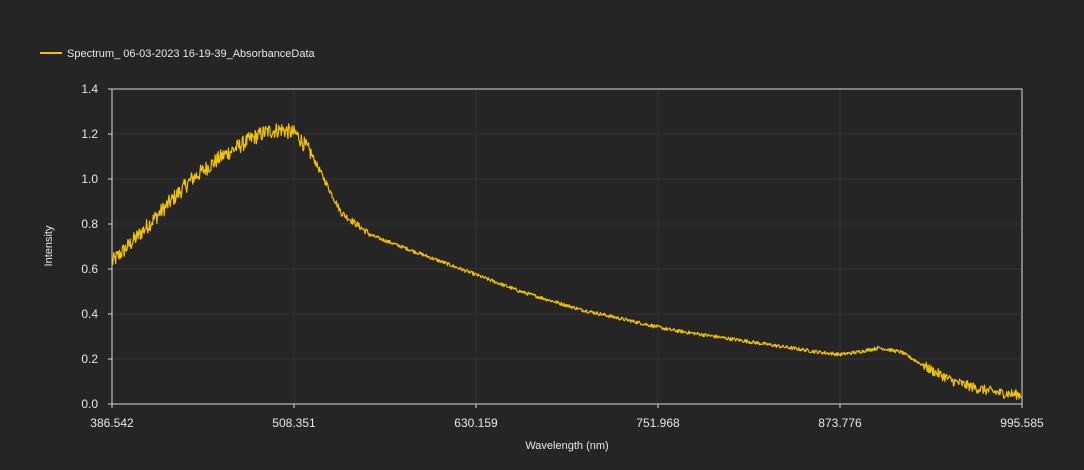  I want to click on x-tick-label: 995.585, so click(1022, 423).